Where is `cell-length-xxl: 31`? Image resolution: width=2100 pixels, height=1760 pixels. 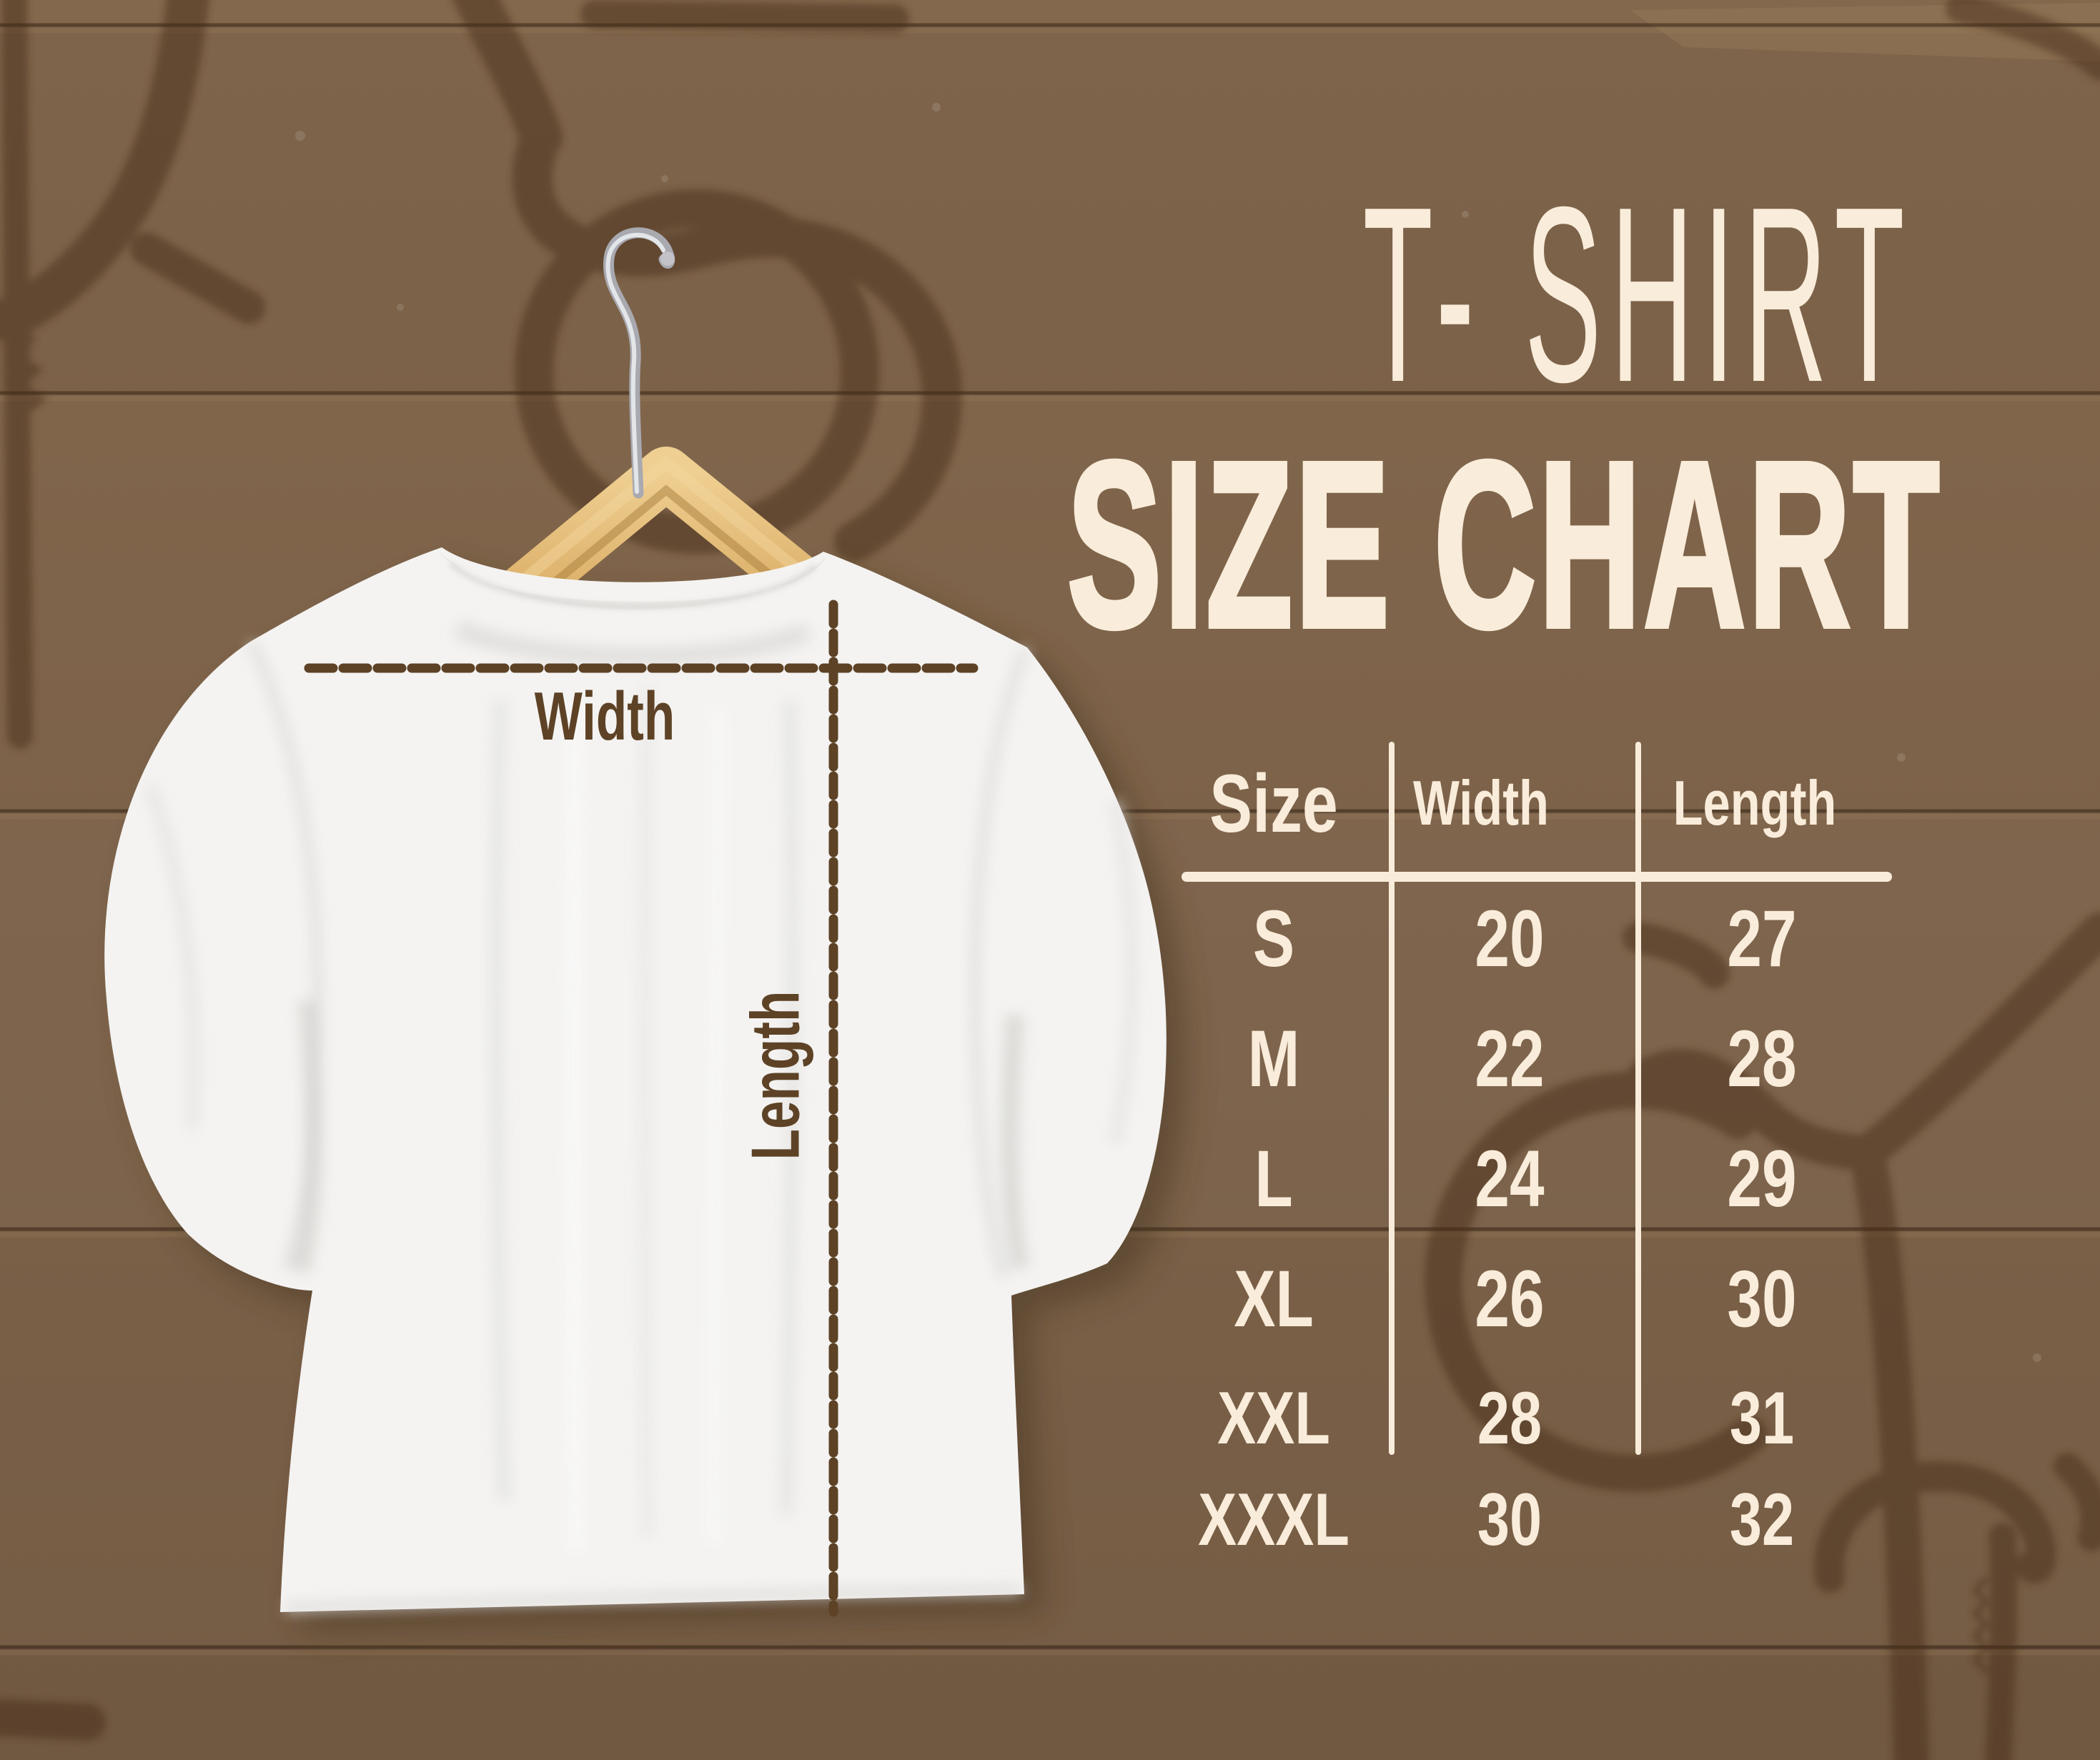 cell-length-xxl: 31 is located at coordinates (1762, 1417).